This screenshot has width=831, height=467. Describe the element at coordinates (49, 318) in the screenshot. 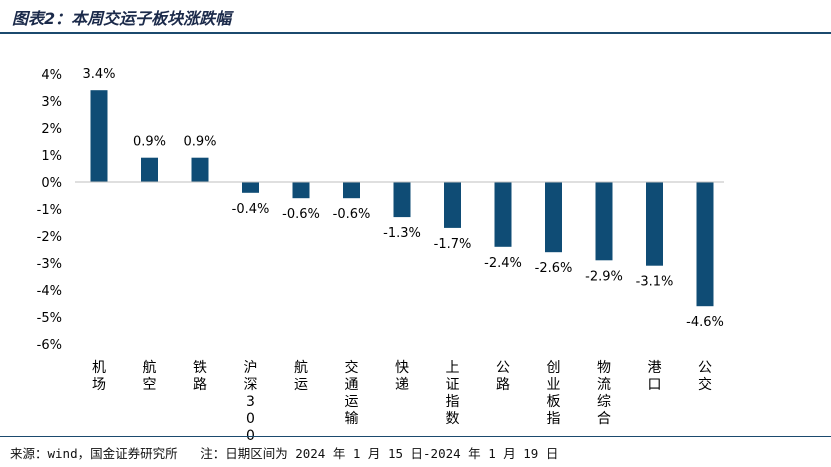

I see `y-tick-label: -5%` at that location.